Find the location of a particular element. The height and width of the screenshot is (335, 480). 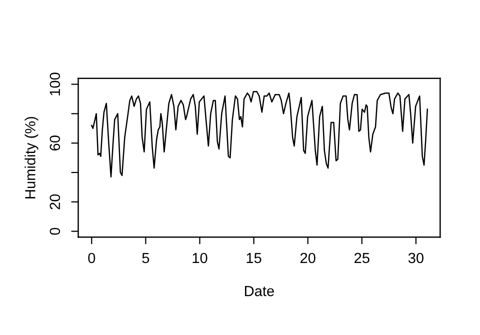

x-tick-label: 30 is located at coordinates (416, 258).